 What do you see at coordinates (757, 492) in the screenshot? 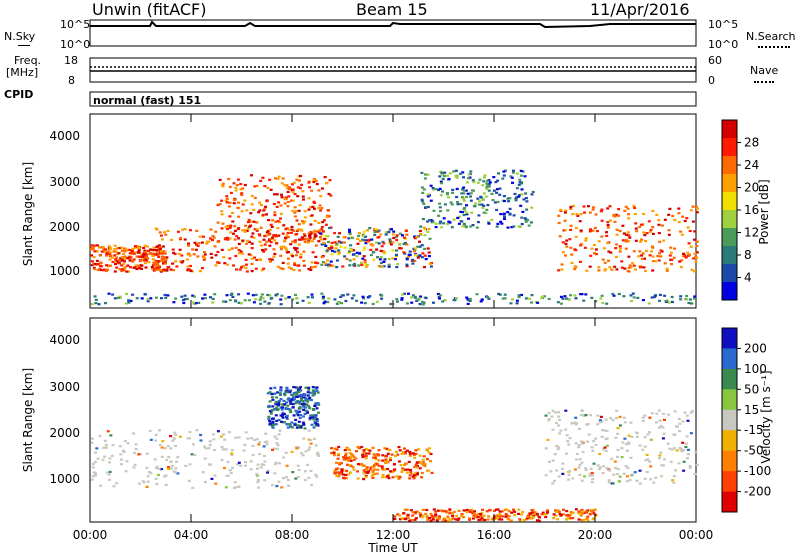
I see `colorbar-tick-label: -200` at bounding box center [757, 492].